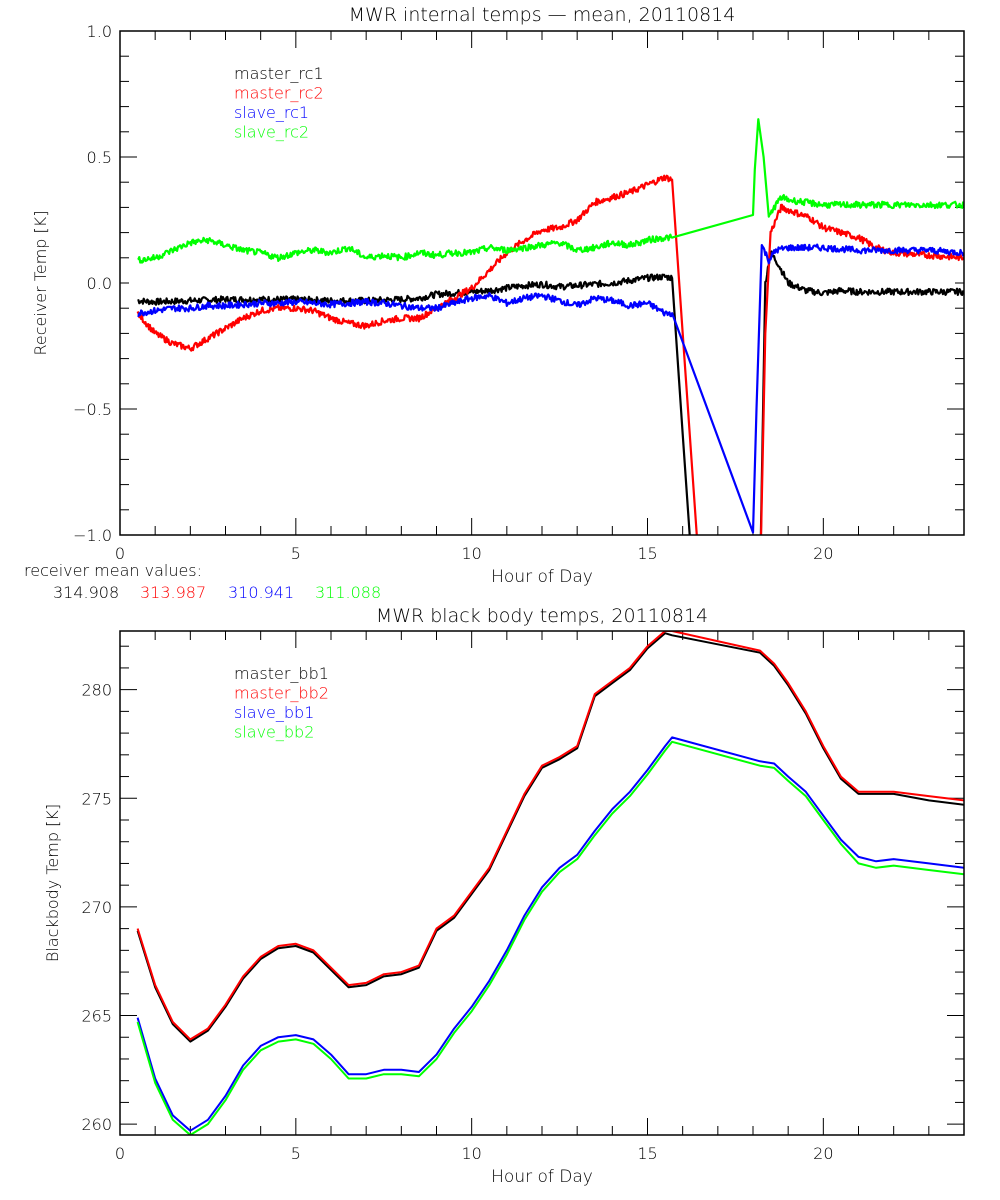 The width and height of the screenshot is (1000, 1200). Describe the element at coordinates (96, 798) in the screenshot. I see `y-tick-label: 275` at that location.